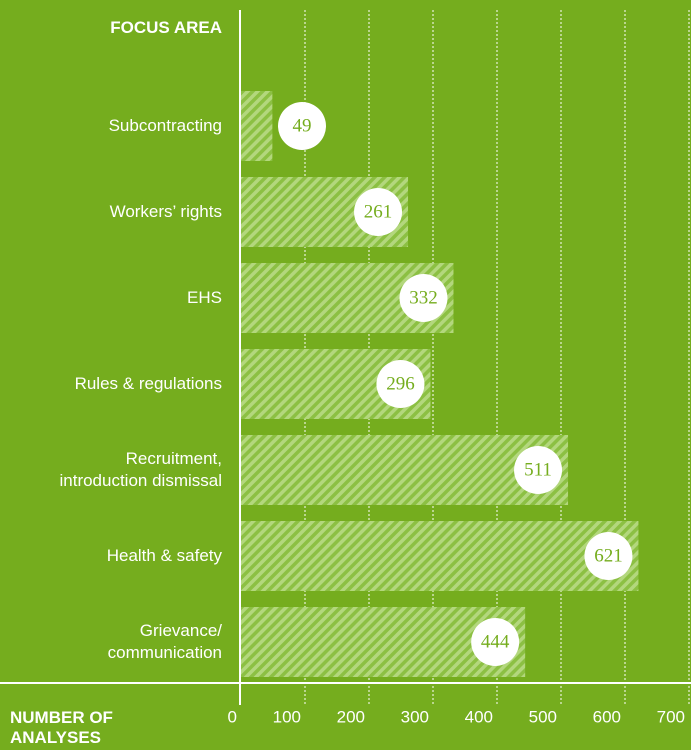  I want to click on category-label: Workers’ rights, so click(165, 211).